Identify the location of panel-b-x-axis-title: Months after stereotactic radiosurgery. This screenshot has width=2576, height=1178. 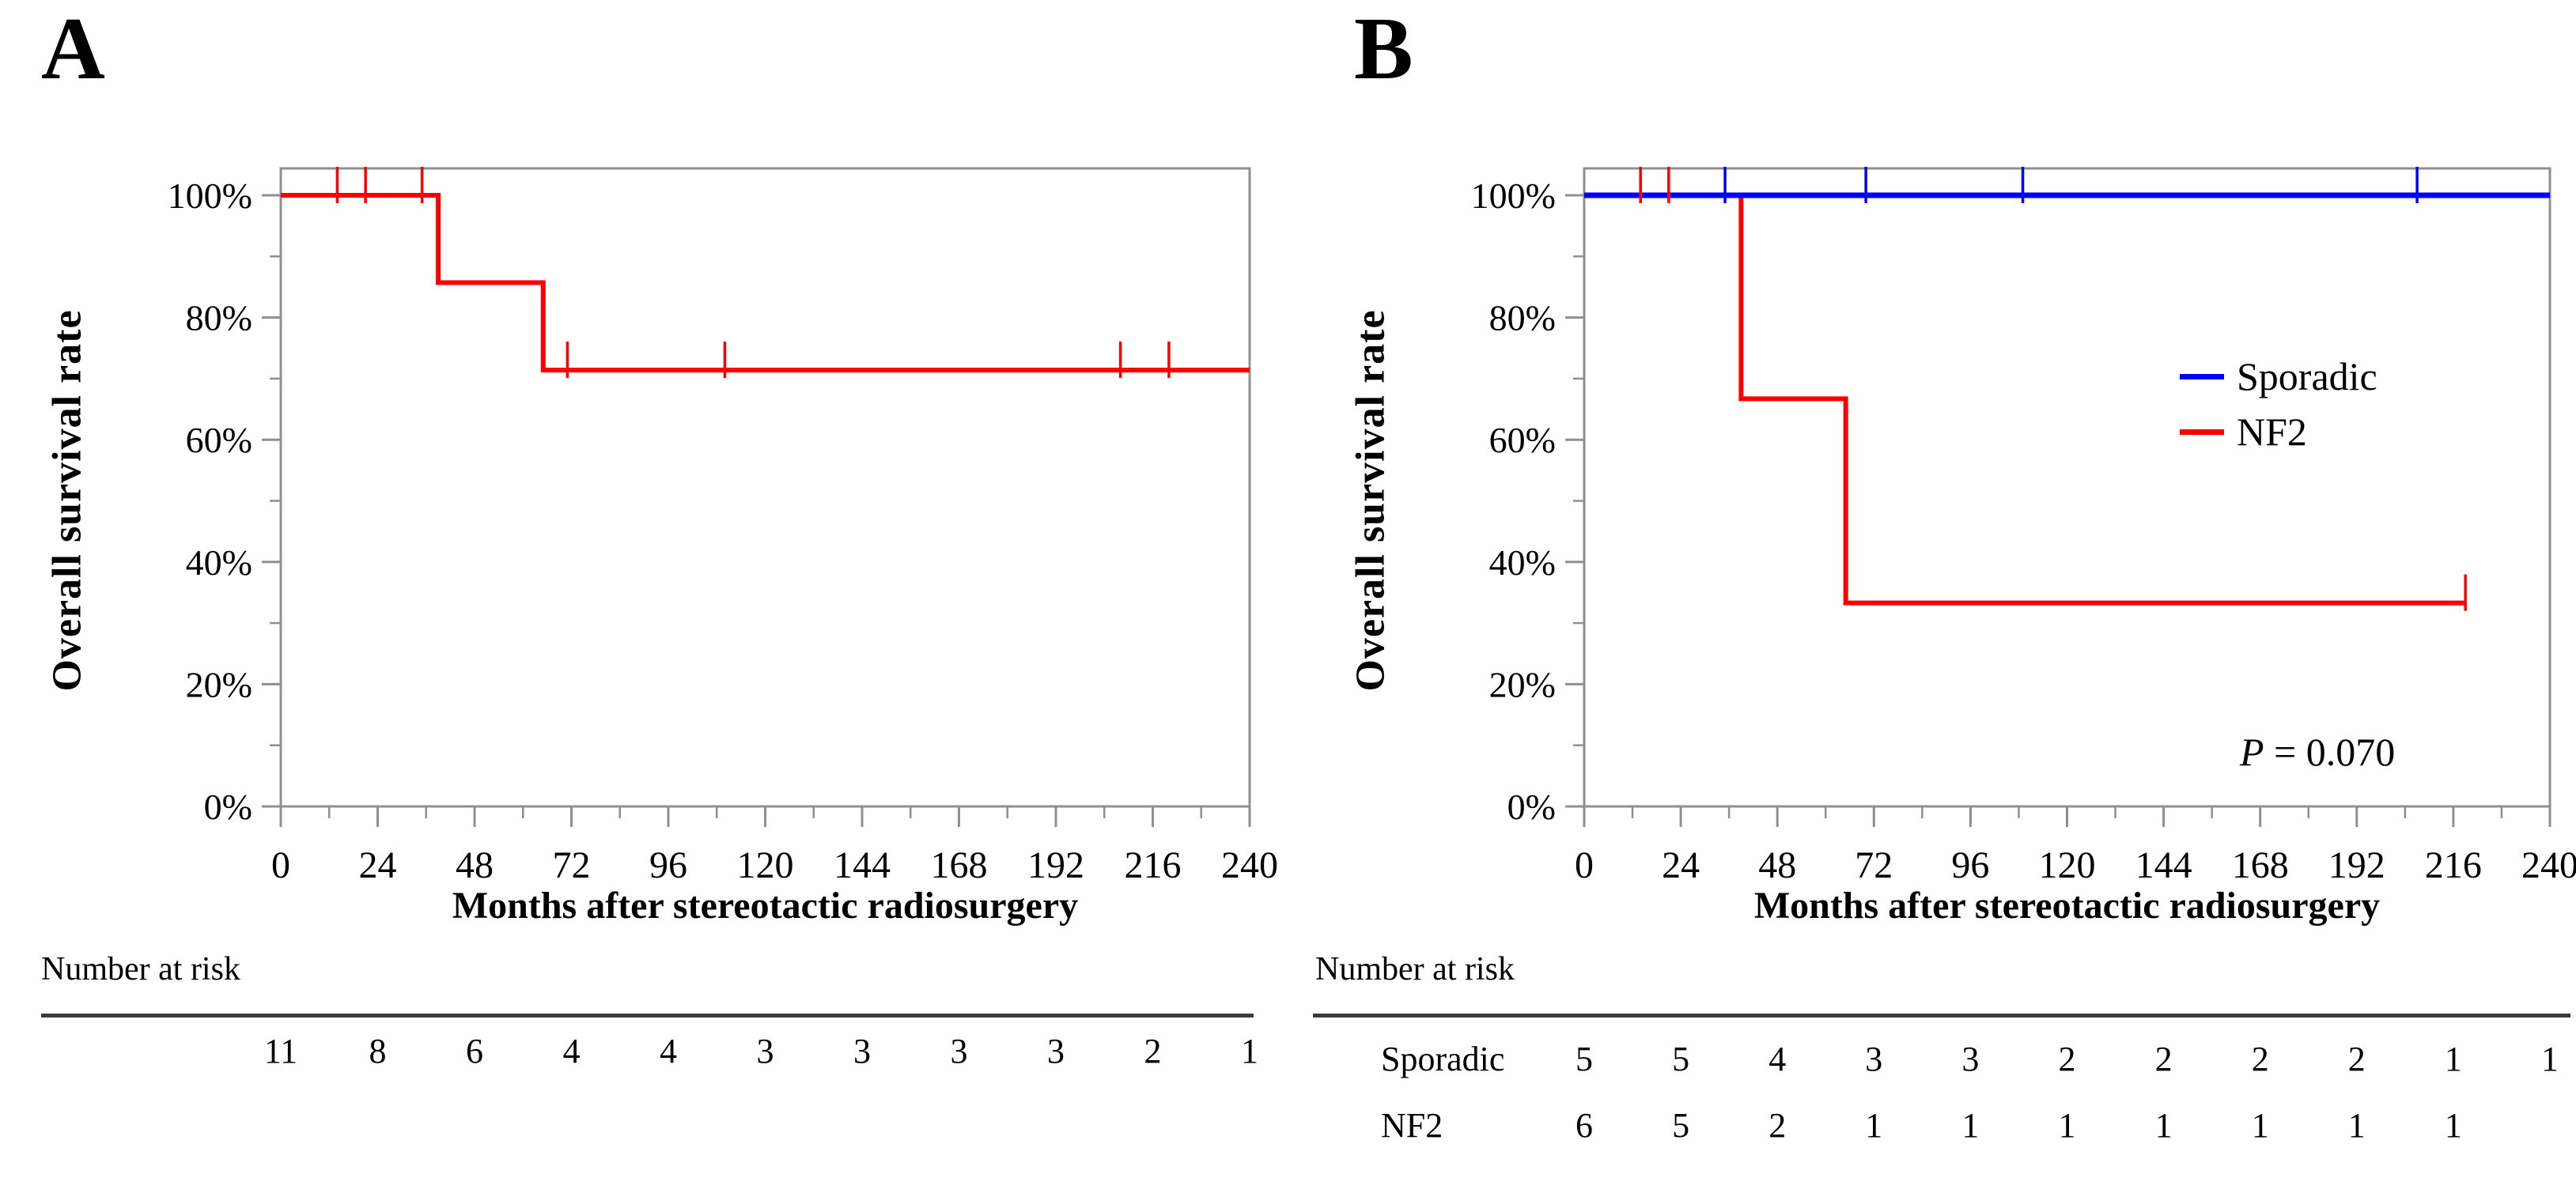
(2067, 906).